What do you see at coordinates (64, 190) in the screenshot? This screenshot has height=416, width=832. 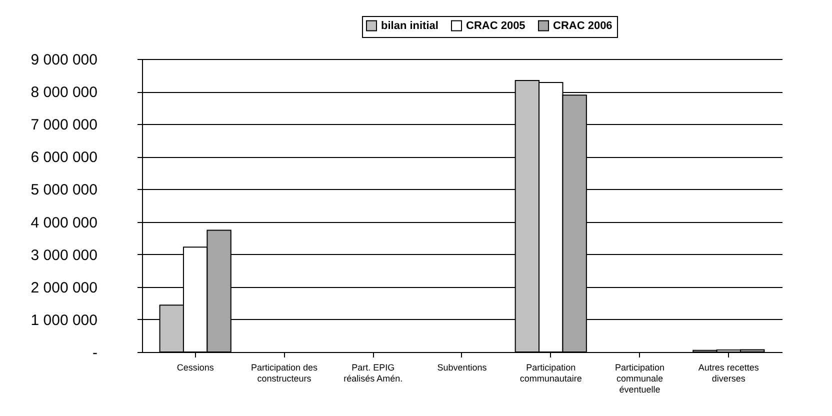 I see `y-tick-label: 5 000 000` at bounding box center [64, 190].